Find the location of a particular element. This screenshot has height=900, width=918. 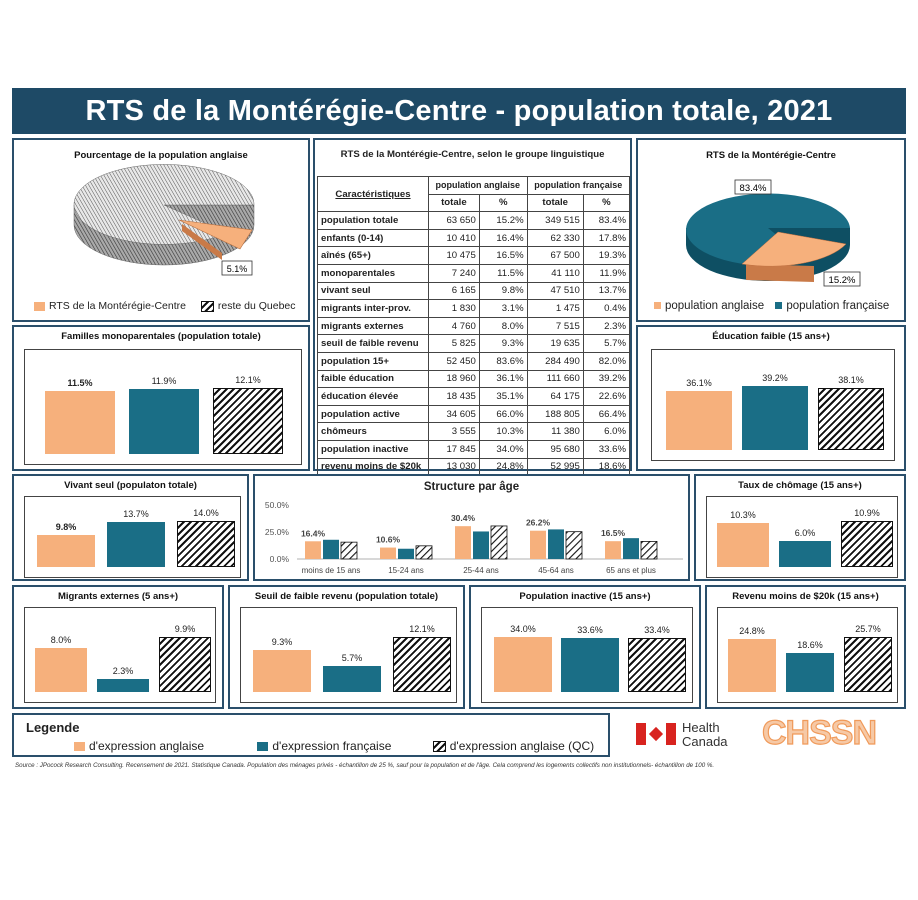

table-cell: 63 650 is located at coordinates (454, 220).